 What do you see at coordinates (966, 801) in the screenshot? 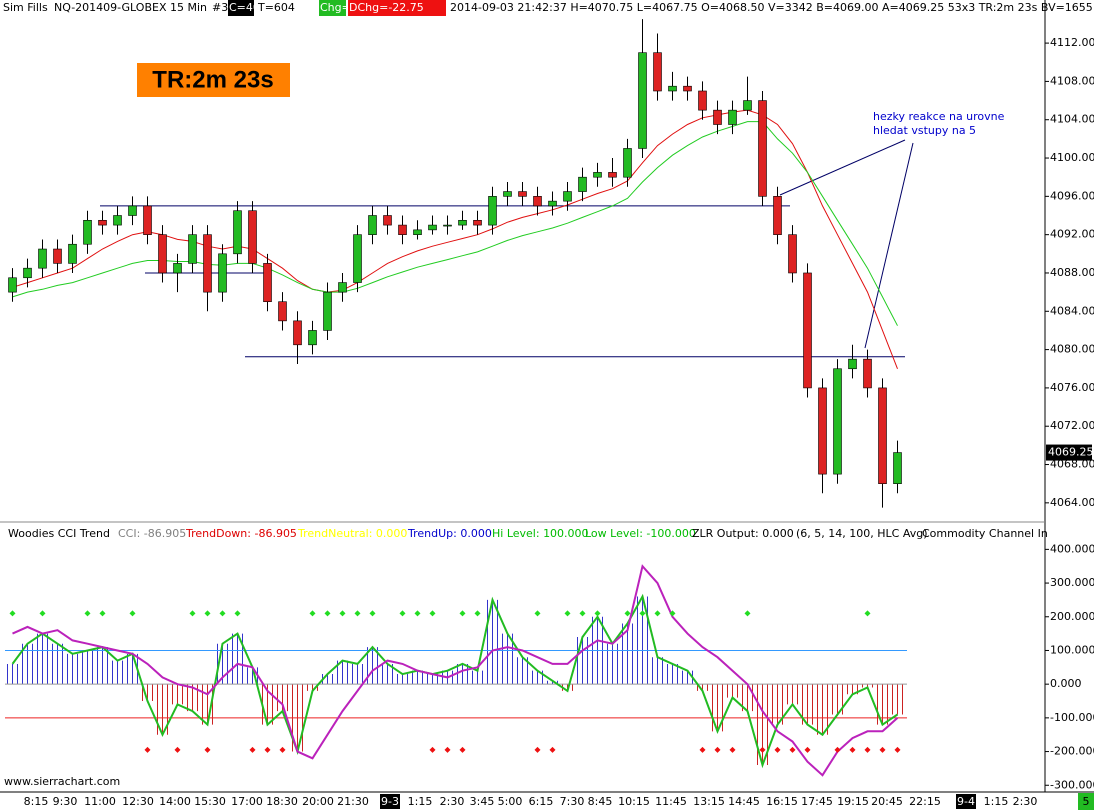
I see `x-tick-label: 9-4` at bounding box center [966, 801].